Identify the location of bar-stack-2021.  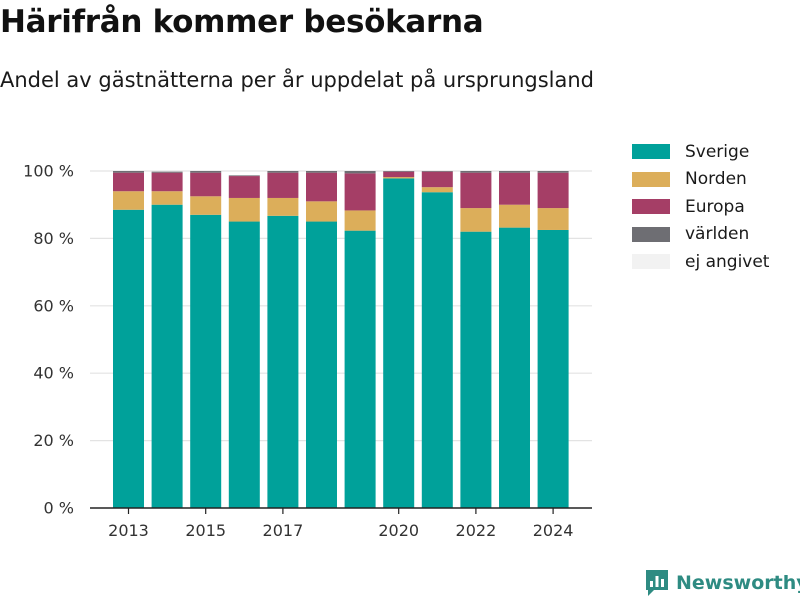
(437, 339).